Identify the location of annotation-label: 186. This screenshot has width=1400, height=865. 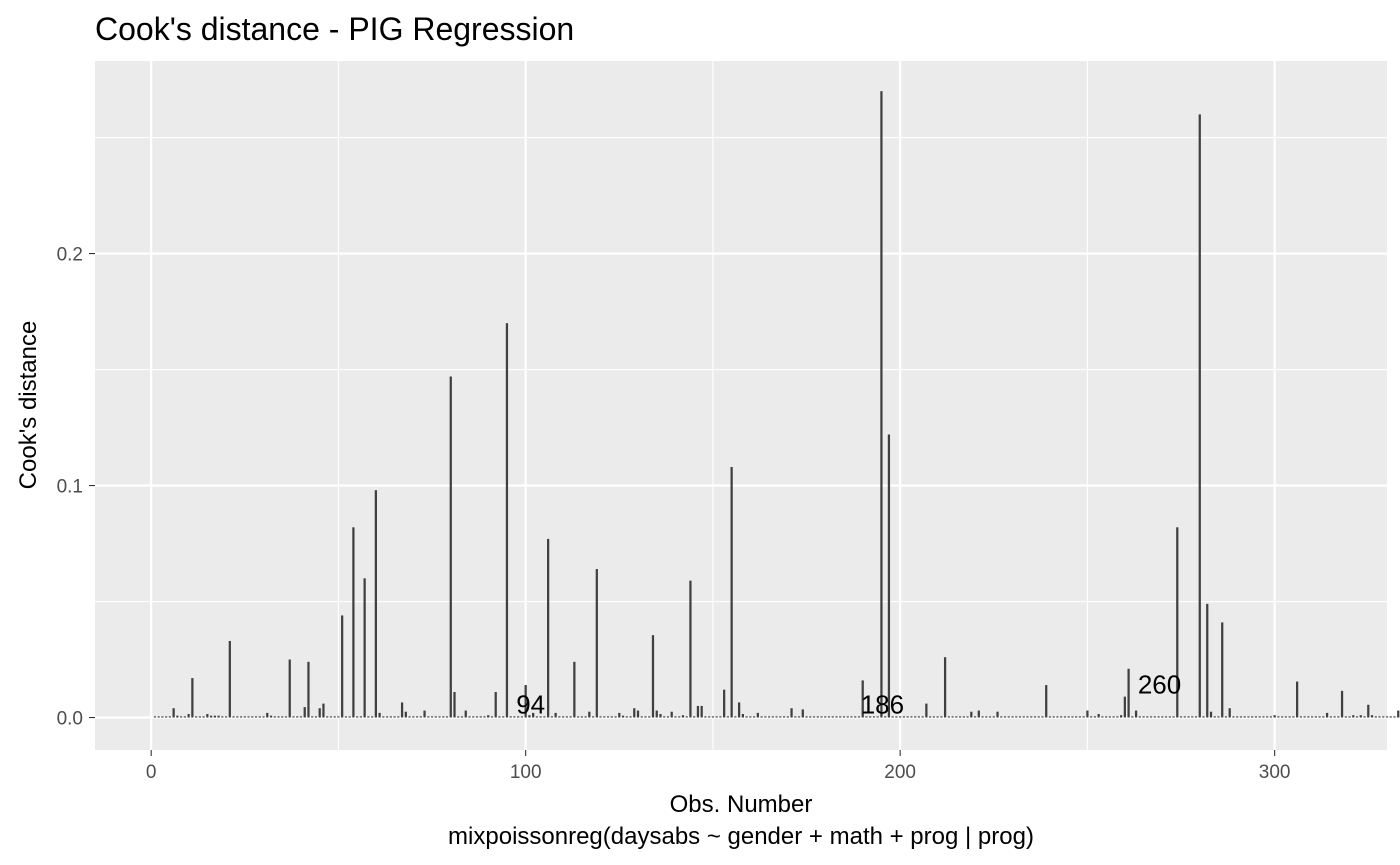
(882, 704).